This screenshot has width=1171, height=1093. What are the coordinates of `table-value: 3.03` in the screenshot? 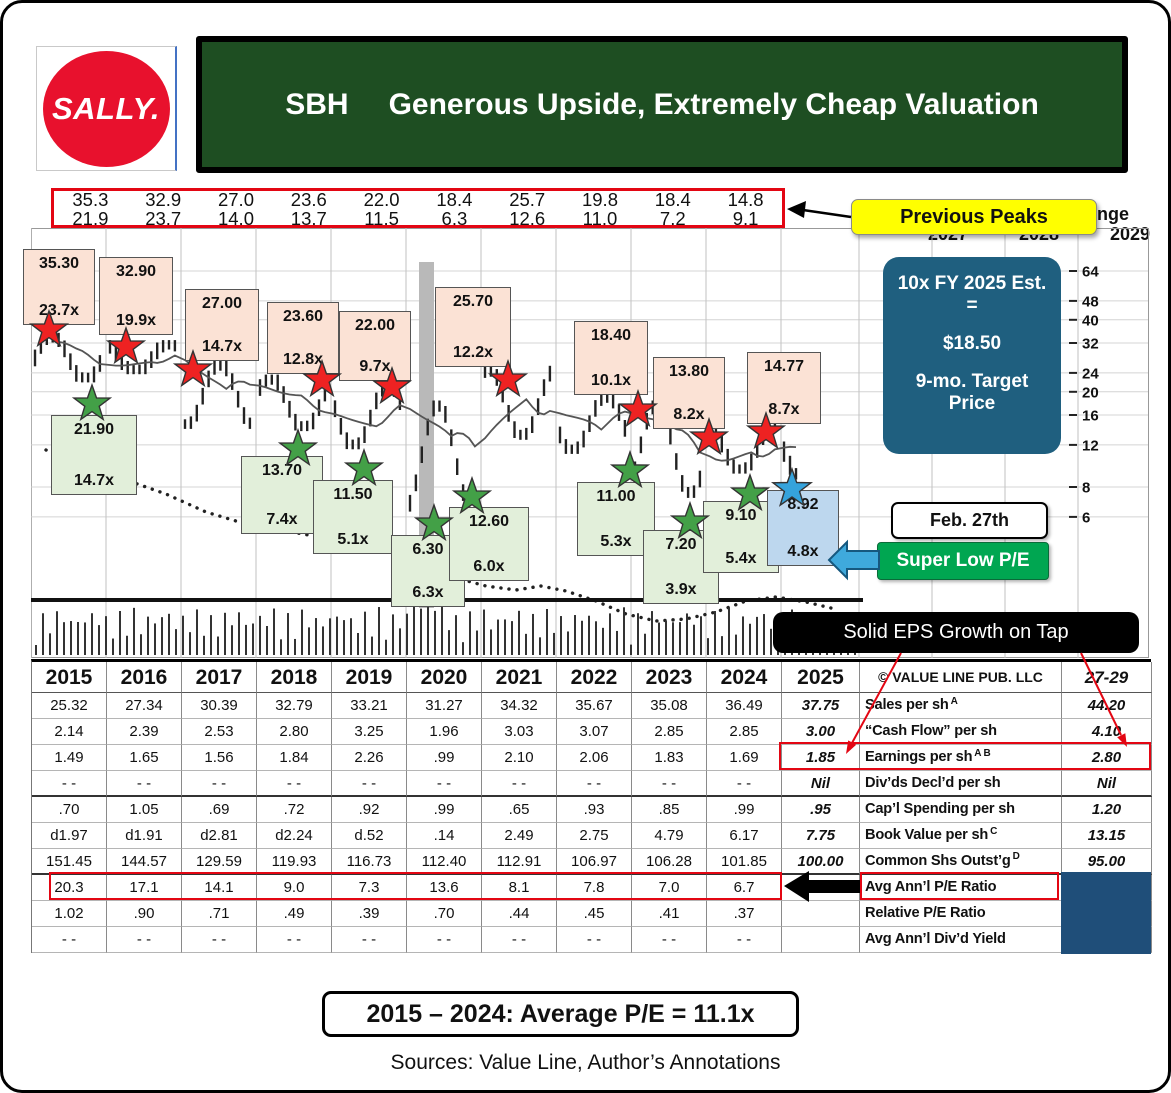 It's located at (519, 732).